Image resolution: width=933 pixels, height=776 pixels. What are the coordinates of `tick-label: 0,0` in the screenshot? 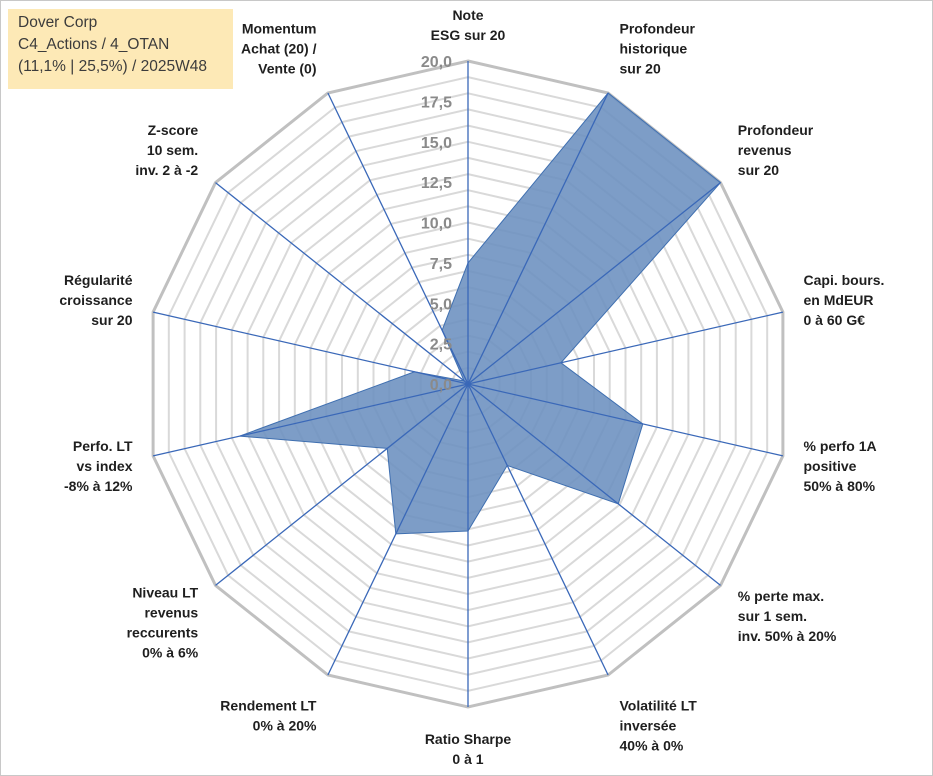 It's located at (441, 385).